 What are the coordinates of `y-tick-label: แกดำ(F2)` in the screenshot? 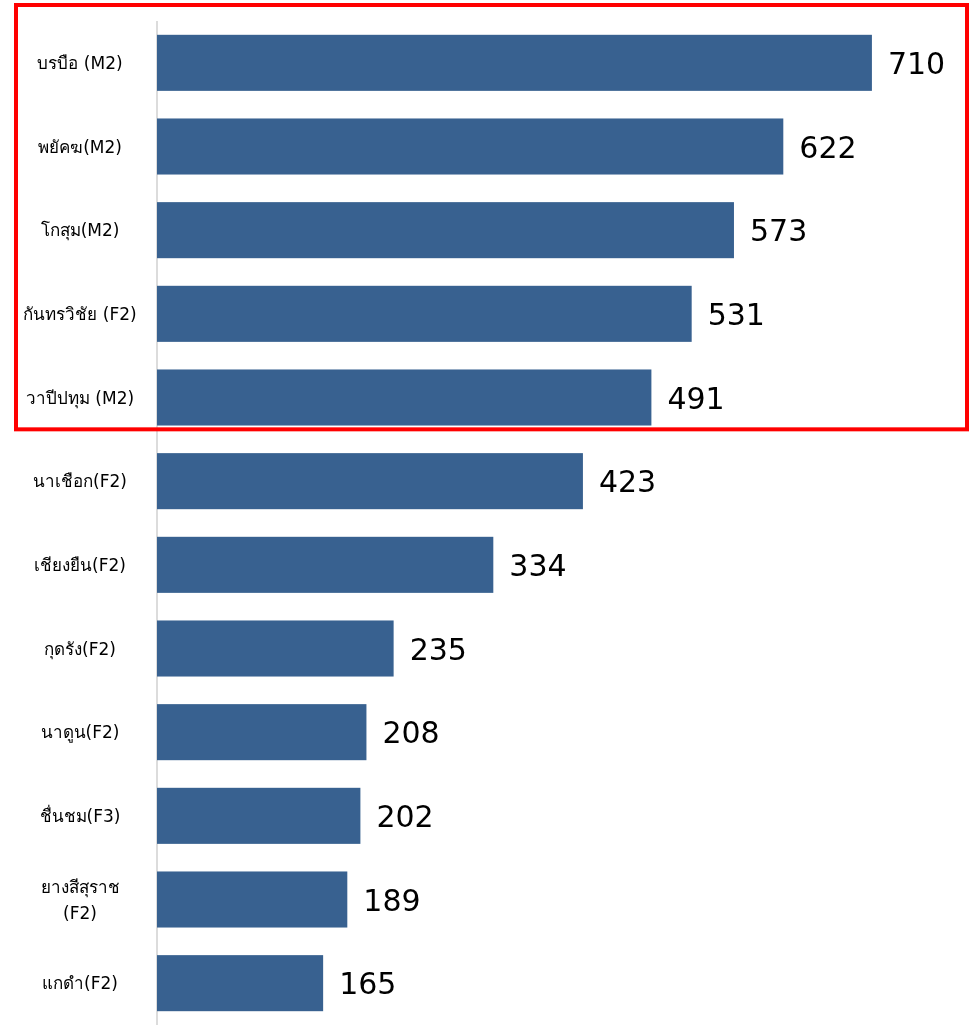 It's located at (80, 983).